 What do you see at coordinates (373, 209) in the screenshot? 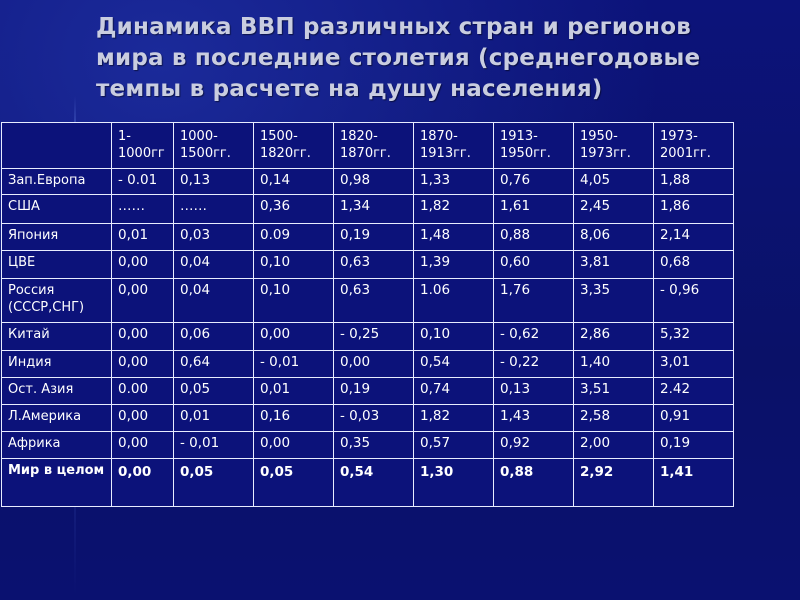
I see `growth-value-cell: 1,34` at bounding box center [373, 209].